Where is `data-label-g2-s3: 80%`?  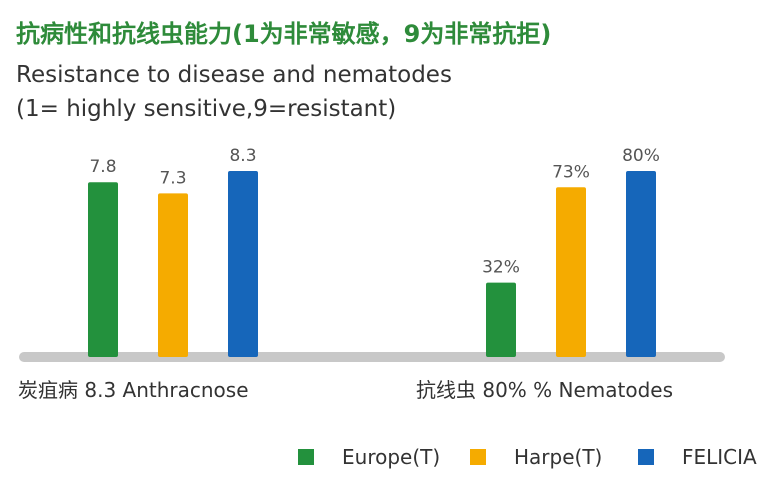
data-label-g2-s3: 80% is located at coordinates (641, 156).